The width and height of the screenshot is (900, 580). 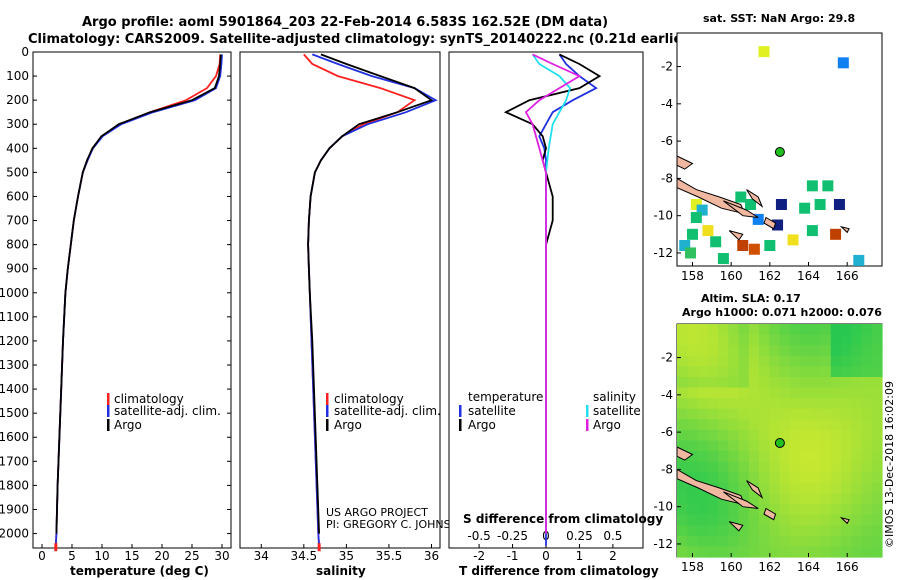 I want to click on map-x-tick-label: 164, so click(x=808, y=567).